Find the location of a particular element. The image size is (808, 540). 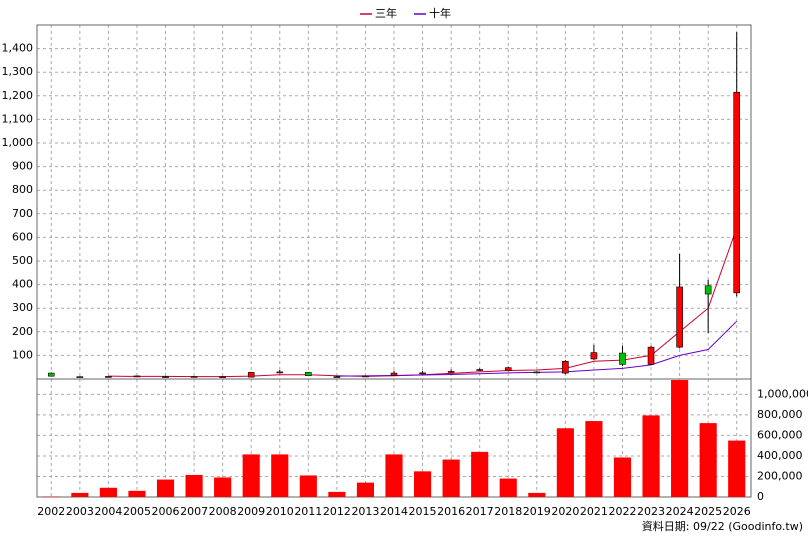

y-tick-label: 400 is located at coordinates (22, 284).